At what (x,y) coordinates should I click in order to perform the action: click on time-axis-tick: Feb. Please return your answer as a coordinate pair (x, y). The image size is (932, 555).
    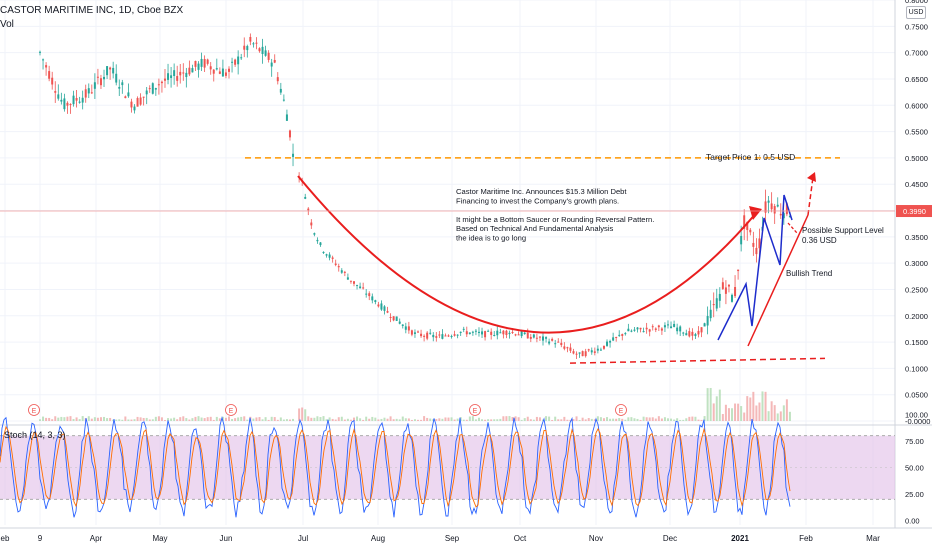
    Looking at the image, I should click on (806, 538).